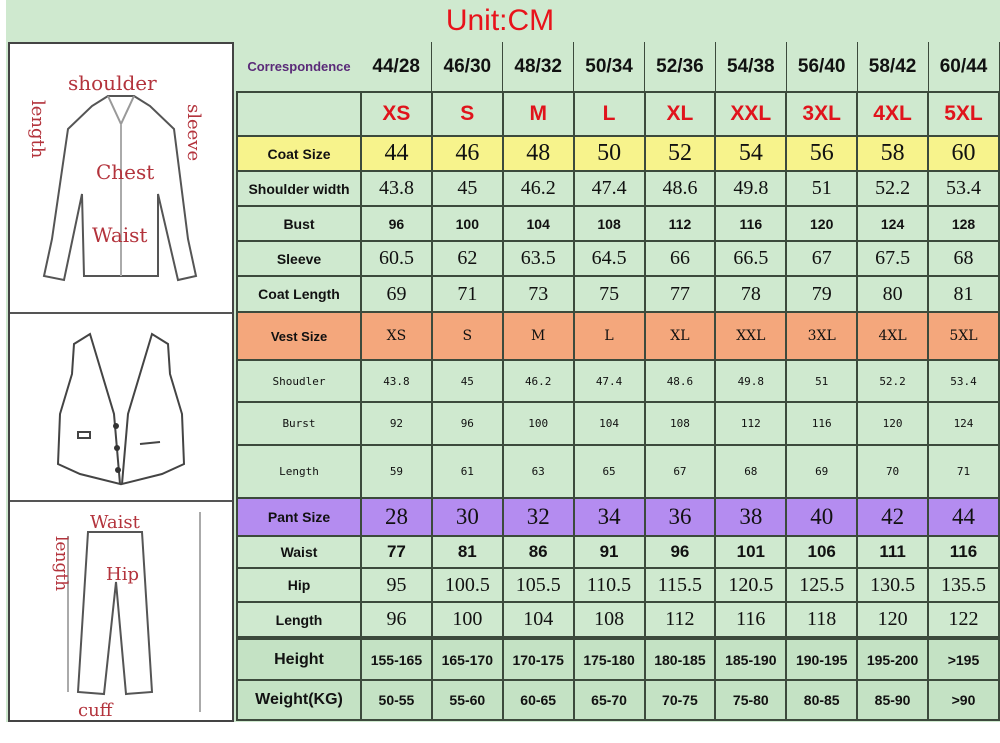 Image resolution: width=1000 pixels, height=743 pixels. Describe the element at coordinates (892, 471) in the screenshot. I see `table-cell: 70` at that location.